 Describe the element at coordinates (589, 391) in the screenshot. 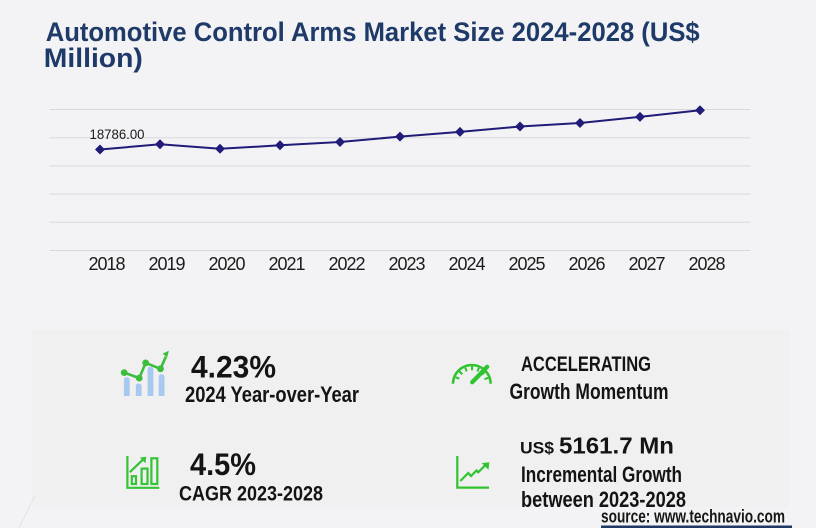

I see `svg-text: Growth Momentum` at that location.